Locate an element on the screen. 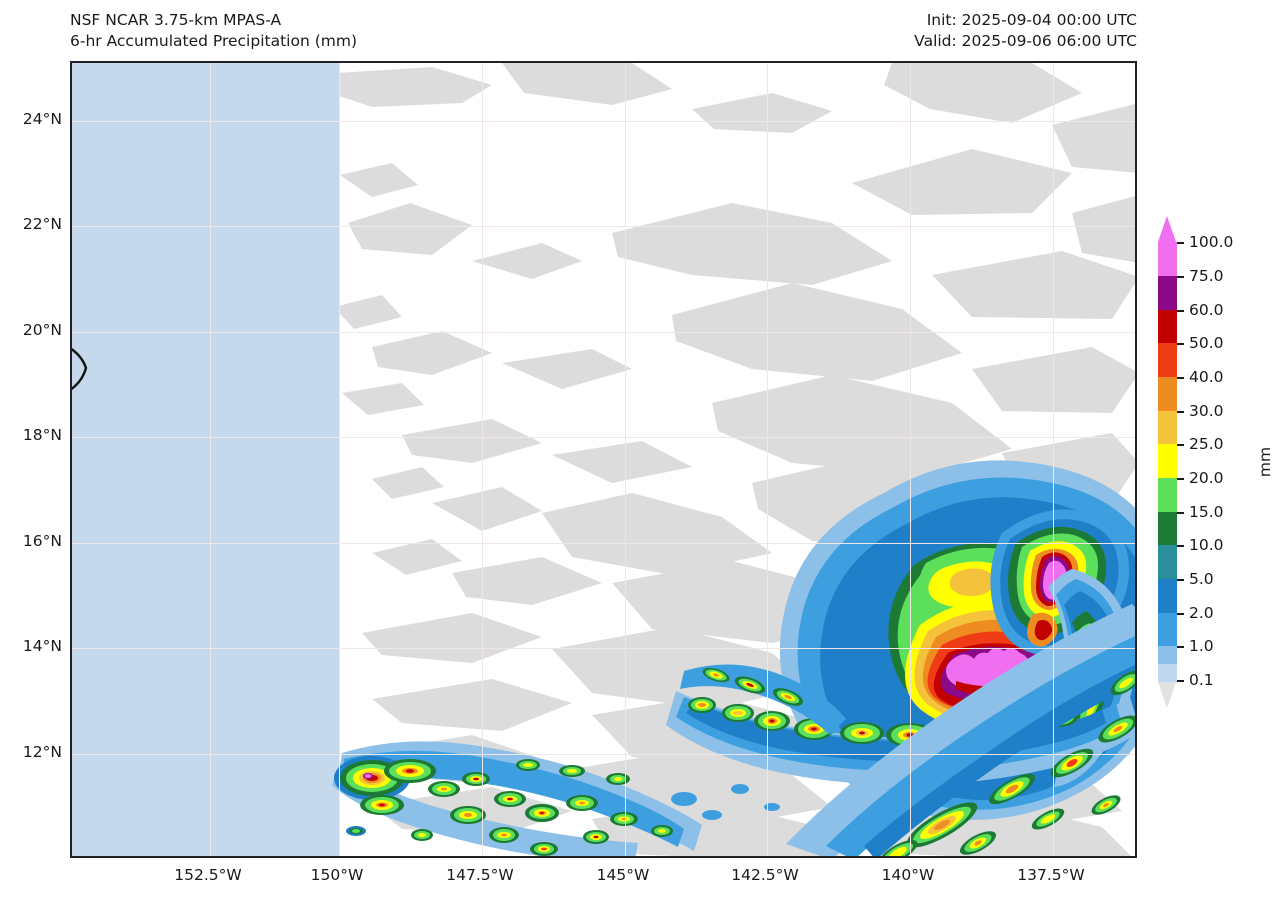 The image size is (1280, 904). x-tick-137-5: 137.5°W is located at coordinates (1051, 875).